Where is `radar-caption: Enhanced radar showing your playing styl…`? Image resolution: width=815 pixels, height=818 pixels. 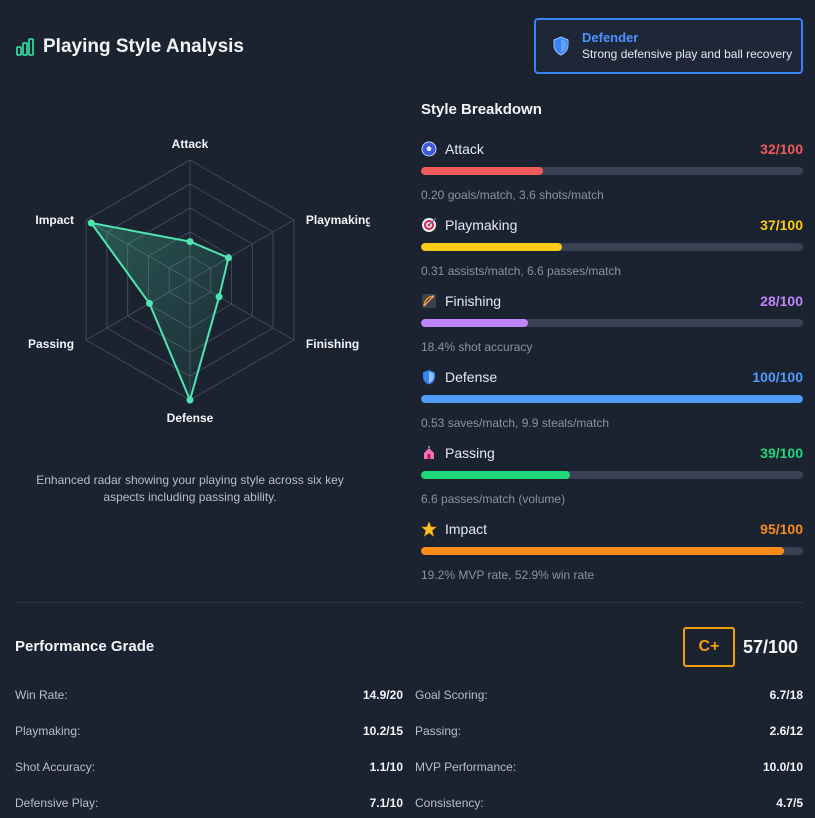 radar-caption: Enhanced radar showing your playing styl… is located at coordinates (190, 488).